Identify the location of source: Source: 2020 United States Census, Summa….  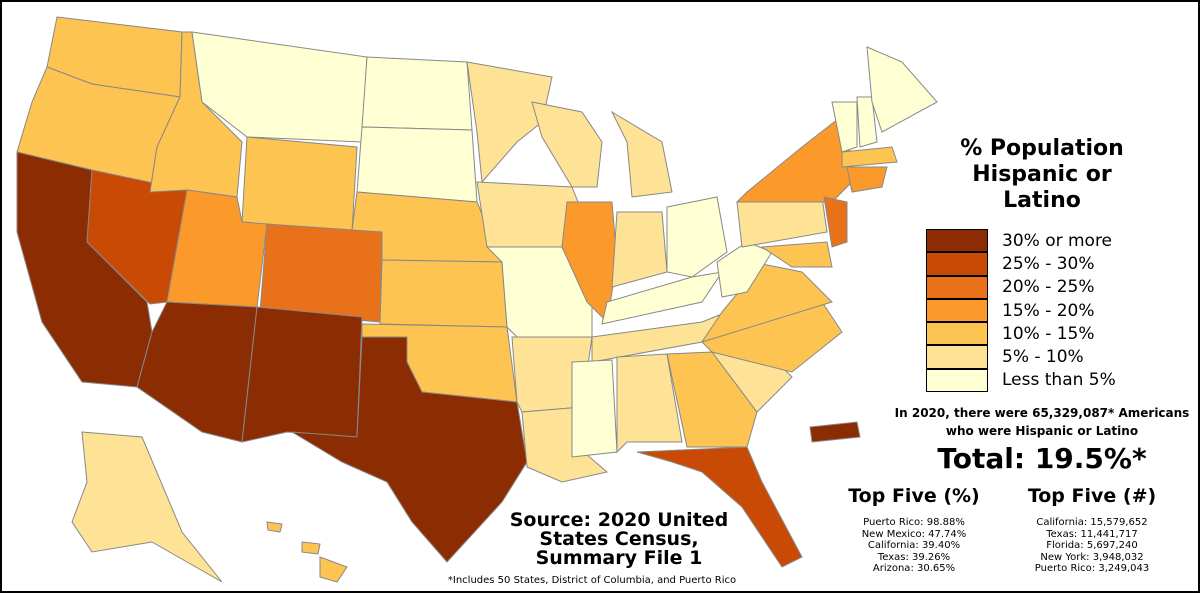
(619, 539).